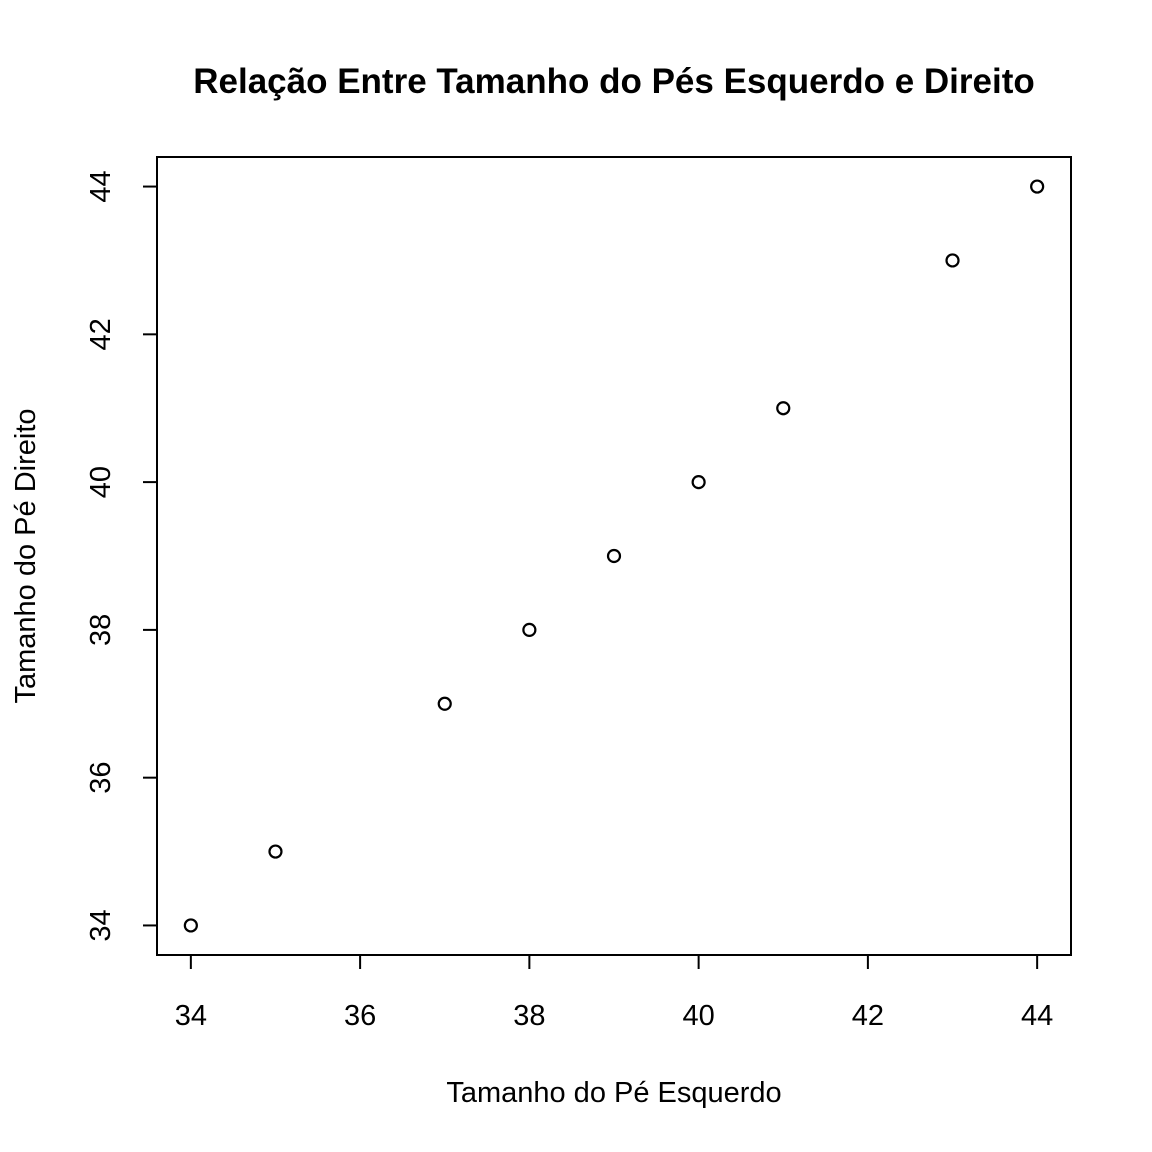 The image size is (1152, 1152). I want to click on y-axis-label: Tamanho do Pé Direito, so click(26, 556).